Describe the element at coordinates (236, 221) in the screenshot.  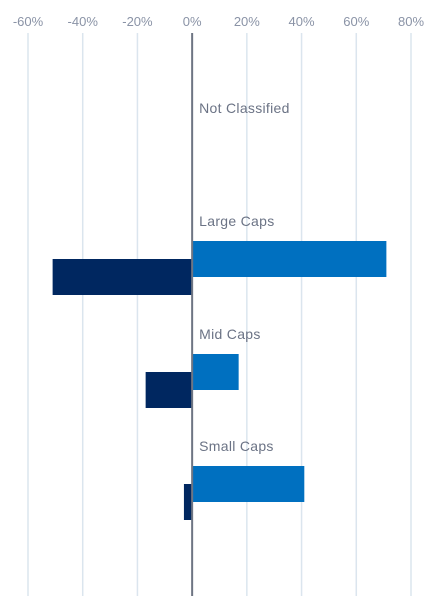
I see `category-label: Large Caps` at that location.